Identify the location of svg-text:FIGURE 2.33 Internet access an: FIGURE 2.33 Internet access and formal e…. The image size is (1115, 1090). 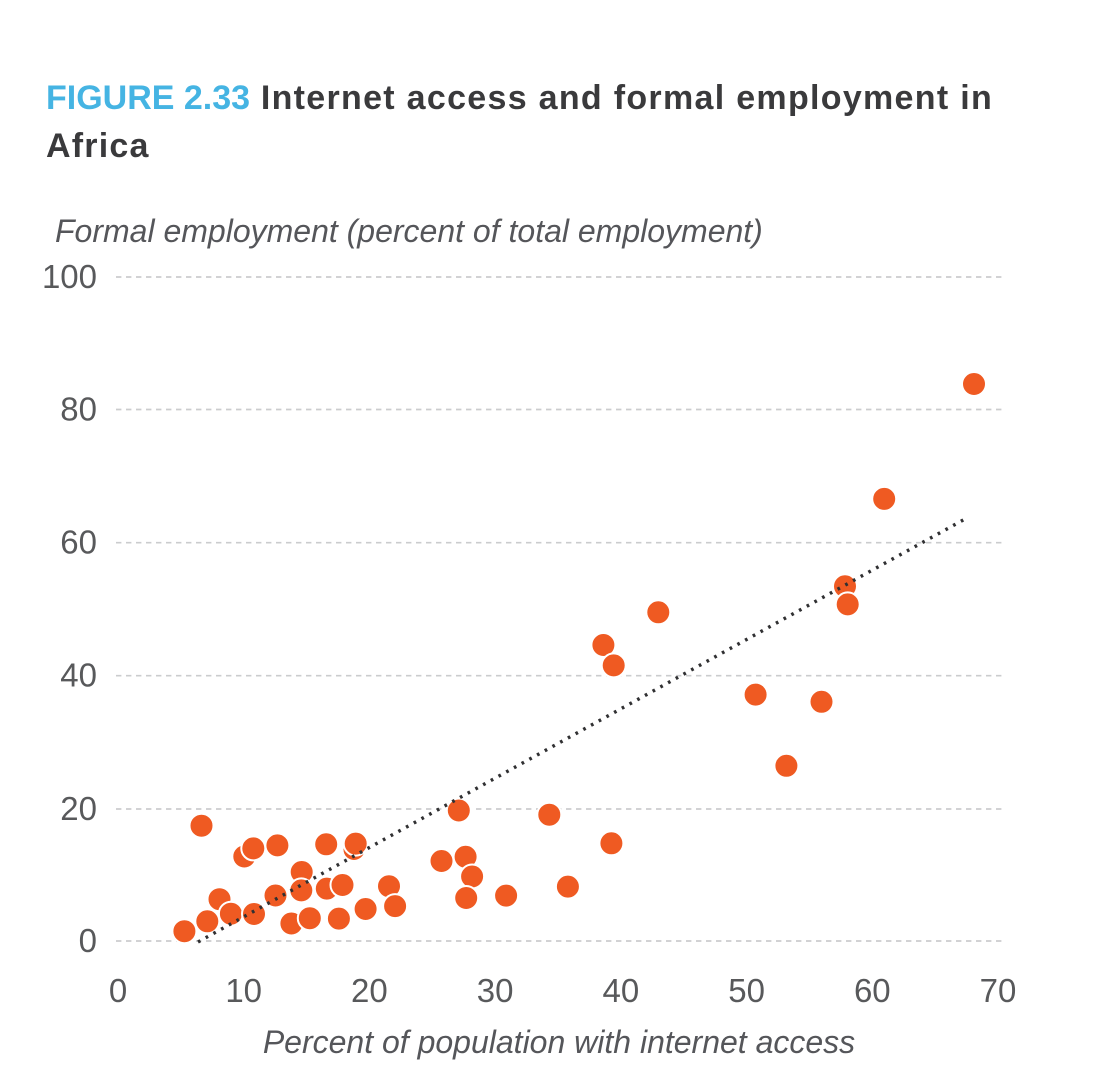
(519, 98).